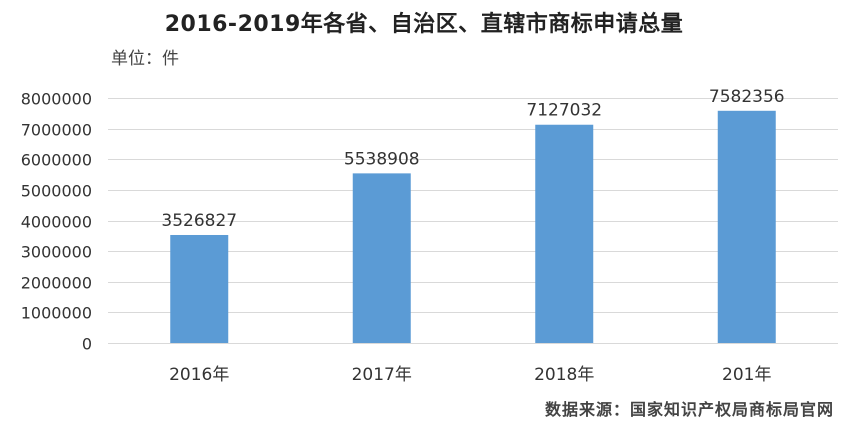 The image size is (848, 429). I want to click on y-tick-label: 0, so click(87, 344).